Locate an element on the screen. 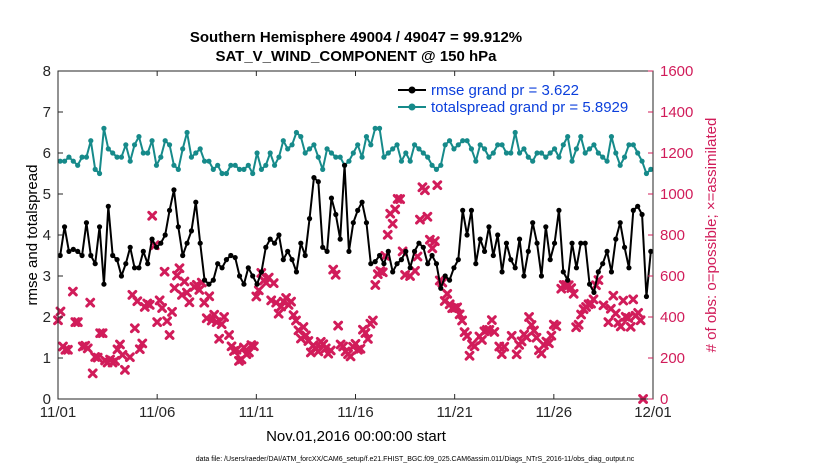  x-axis-label: Nov.01,2016 00:00:00 start is located at coordinates (356, 436).